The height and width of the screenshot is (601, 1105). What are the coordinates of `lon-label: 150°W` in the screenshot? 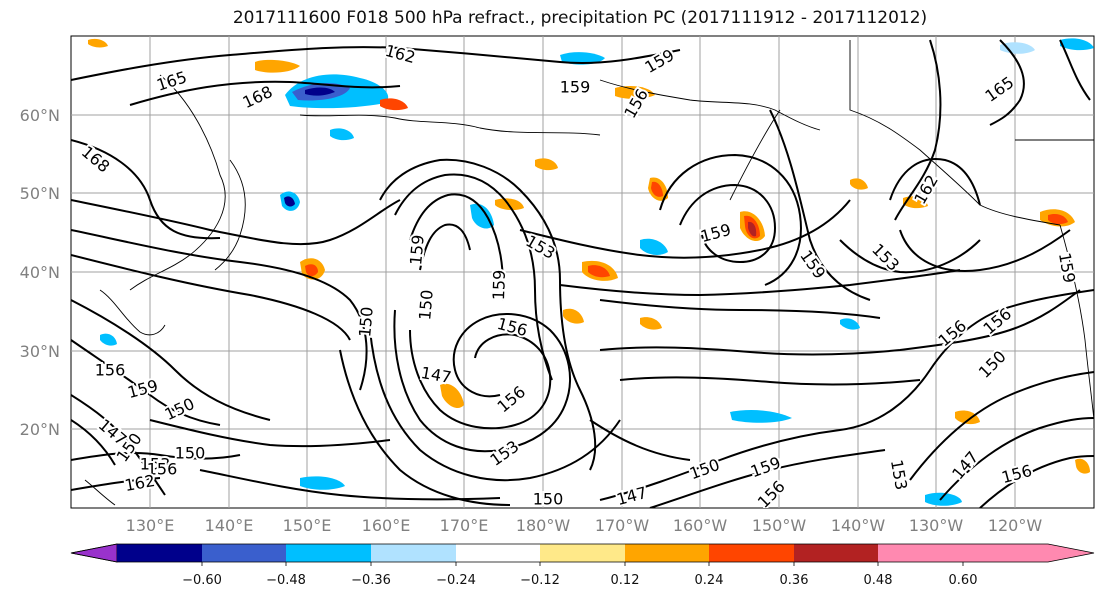 It's located at (779, 525).